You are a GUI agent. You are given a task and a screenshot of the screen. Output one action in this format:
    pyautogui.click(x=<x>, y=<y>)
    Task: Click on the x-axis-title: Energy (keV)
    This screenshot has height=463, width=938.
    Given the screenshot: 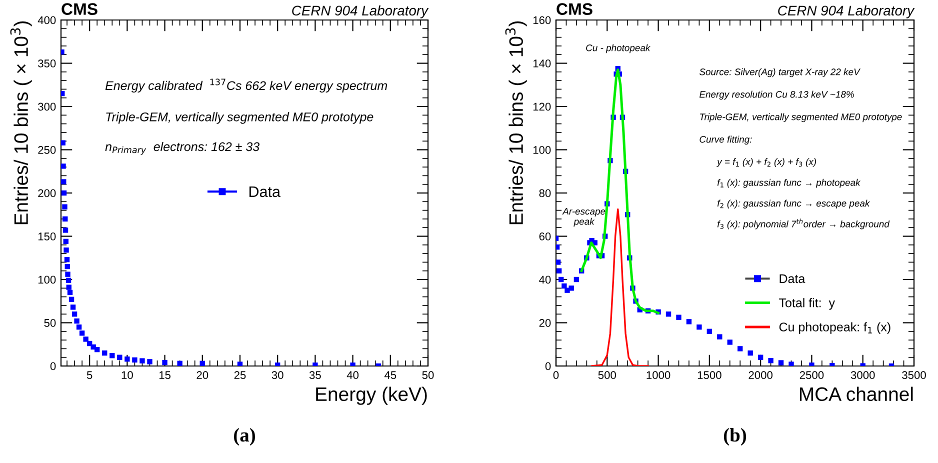 What is the action you would take?
    pyautogui.click(x=371, y=395)
    